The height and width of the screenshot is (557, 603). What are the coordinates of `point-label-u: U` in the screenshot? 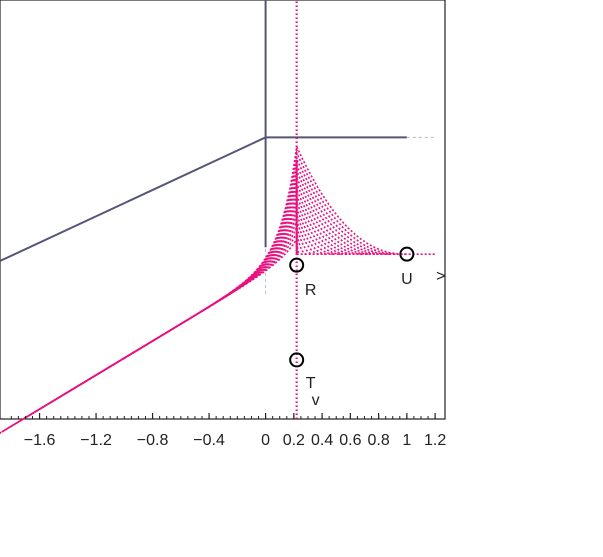 It's located at (407, 279).